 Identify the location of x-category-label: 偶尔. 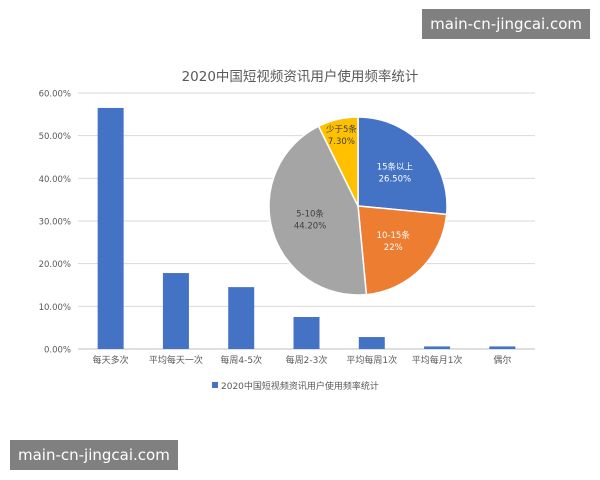
(502, 360).